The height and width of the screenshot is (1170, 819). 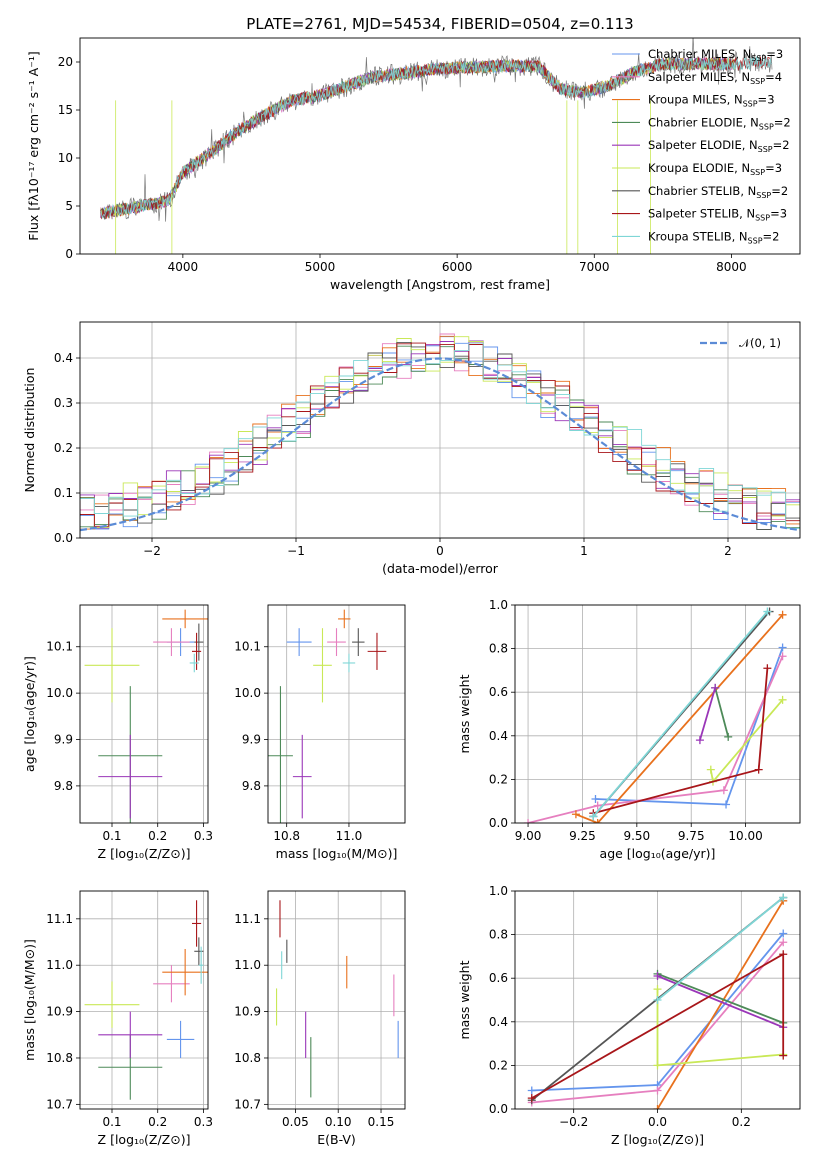 I want to click on x-tick-label: 0.05, so click(x=295, y=1122).